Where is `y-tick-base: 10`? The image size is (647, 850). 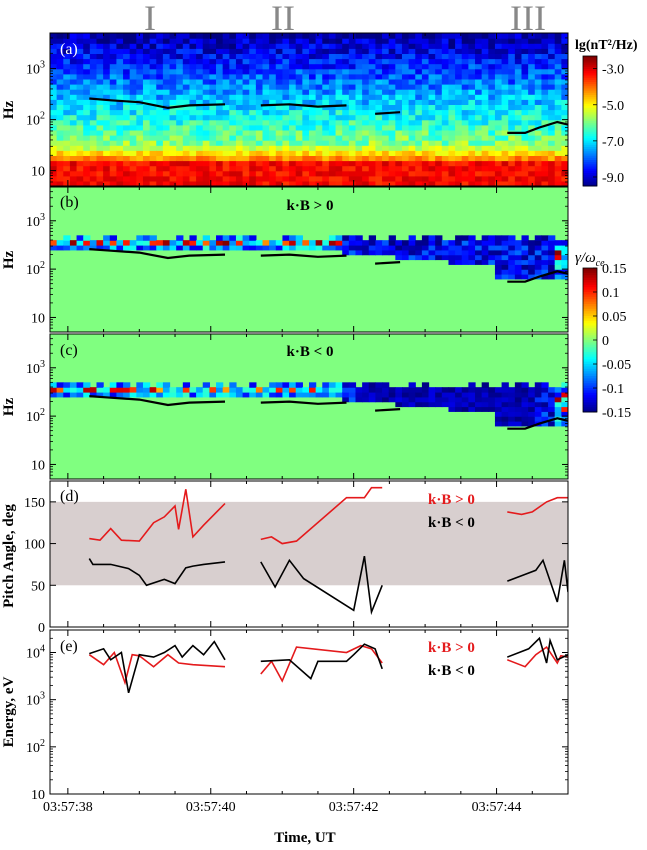
y-tick-base: 10 is located at coordinates (33, 369).